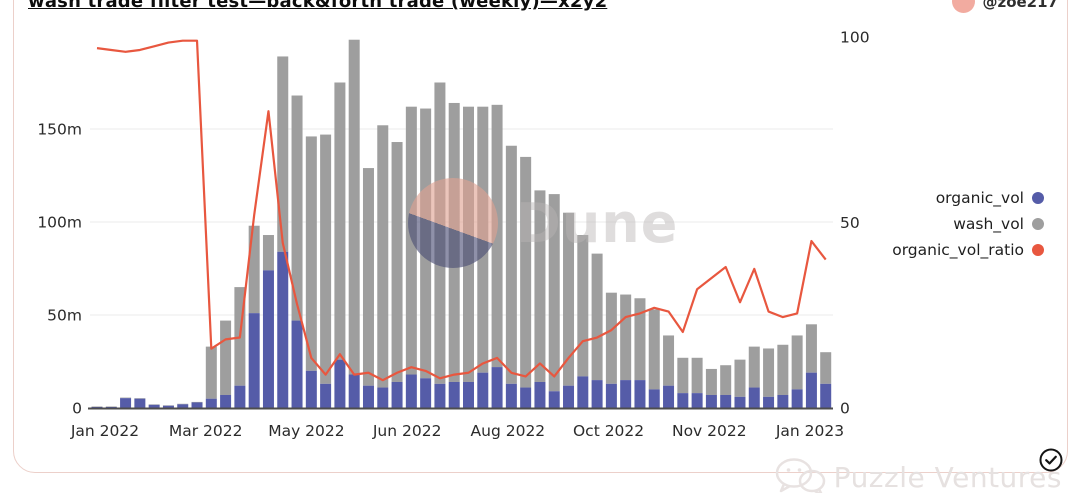  I want to click on author-chip: @zoe217, so click(1005, 6).